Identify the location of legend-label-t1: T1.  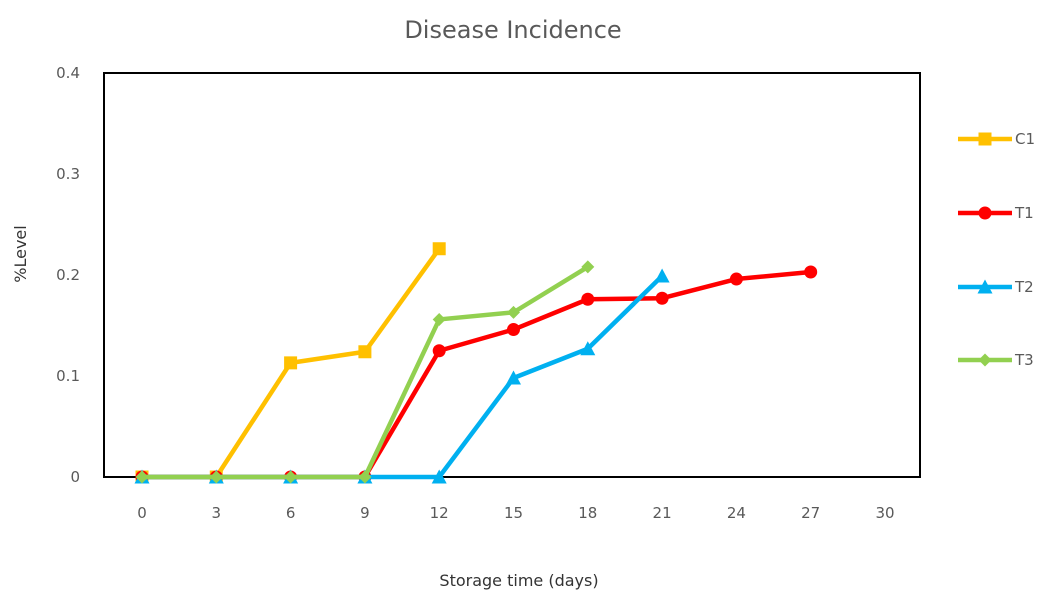
(1024, 213).